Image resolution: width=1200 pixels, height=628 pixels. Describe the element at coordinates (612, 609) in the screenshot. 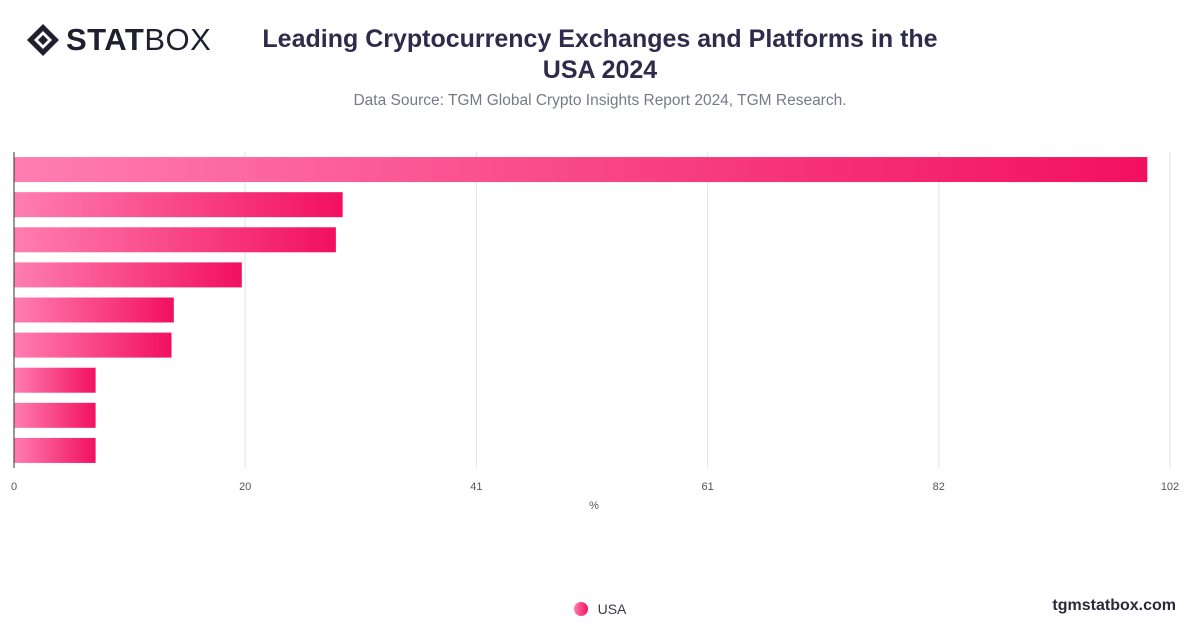

I see `legend-label: USA` at that location.